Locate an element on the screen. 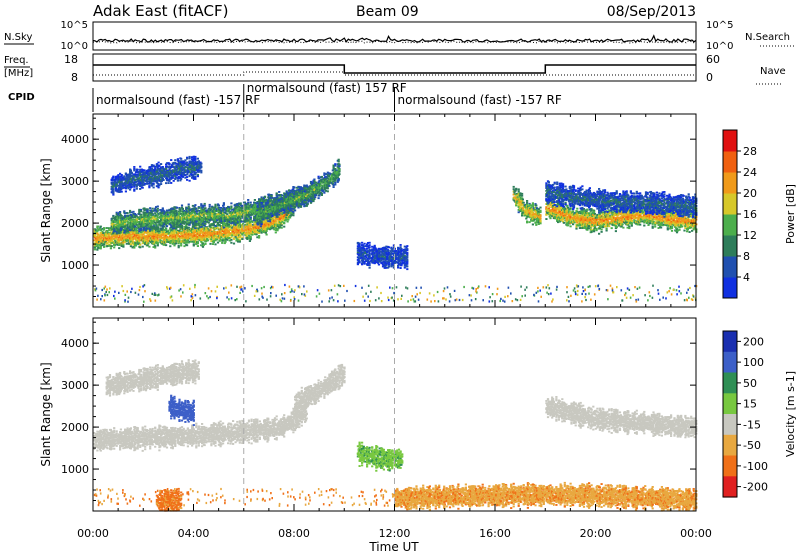  freq-tick-high: 18 is located at coordinates (71, 59).